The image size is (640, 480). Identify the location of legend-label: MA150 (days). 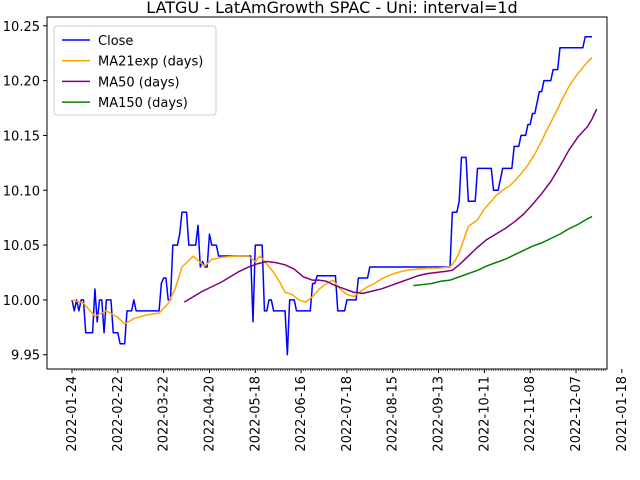
(143, 103).